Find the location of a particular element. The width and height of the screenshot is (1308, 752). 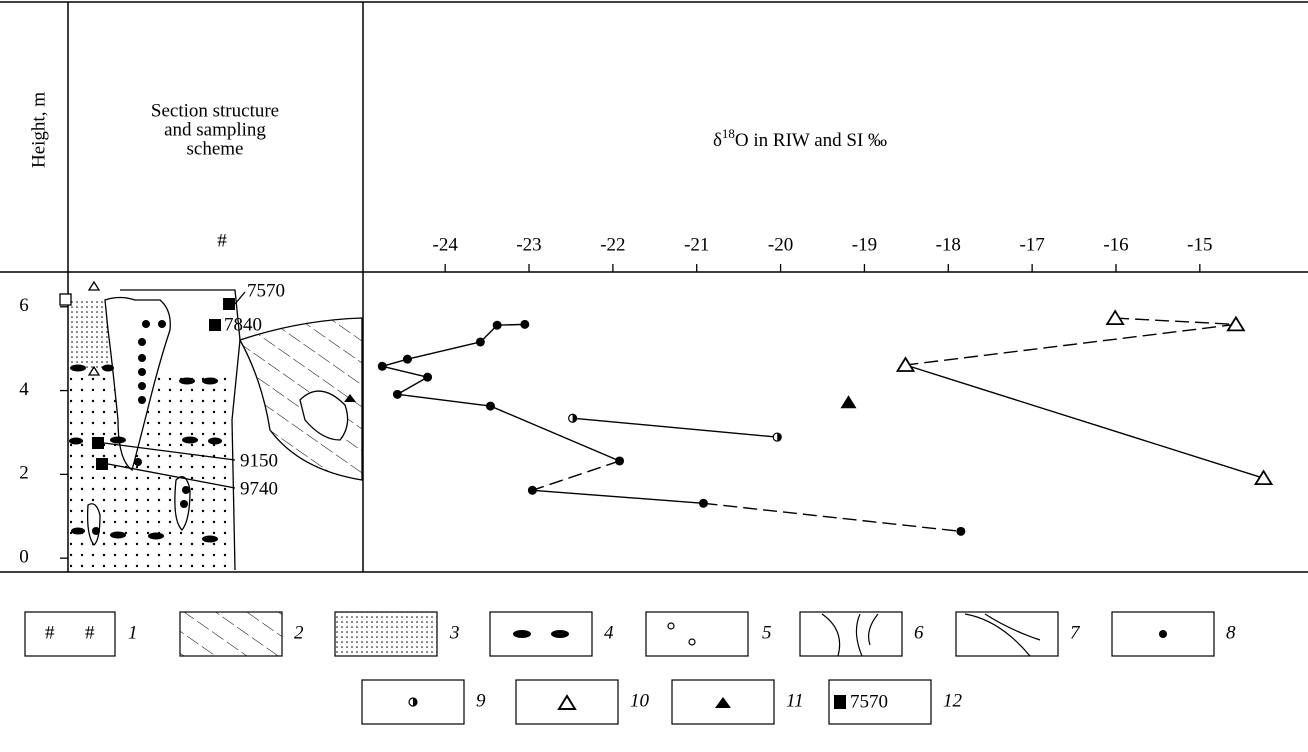

x-tick-label: -21 is located at coordinates (696, 244).